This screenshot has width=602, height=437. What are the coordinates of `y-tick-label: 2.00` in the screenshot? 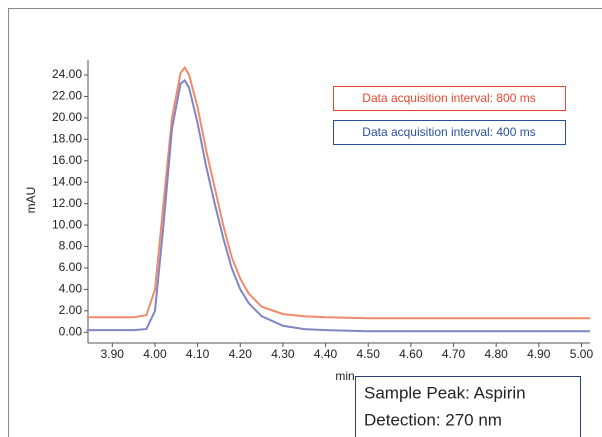 It's located at (71, 310).